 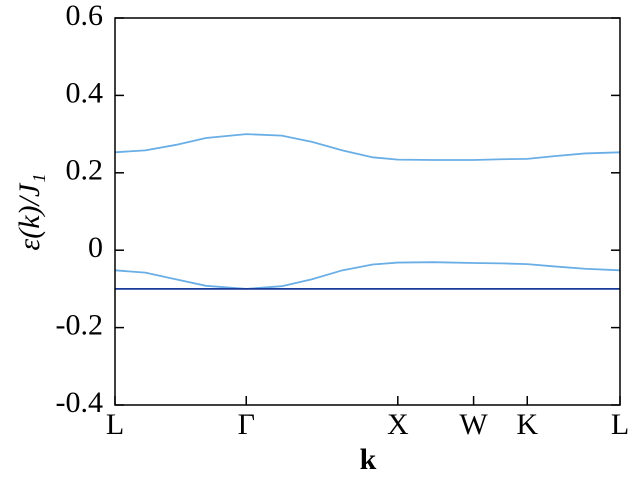 What do you see at coordinates (368, 459) in the screenshot?
I see `x-axis-label: k` at bounding box center [368, 459].